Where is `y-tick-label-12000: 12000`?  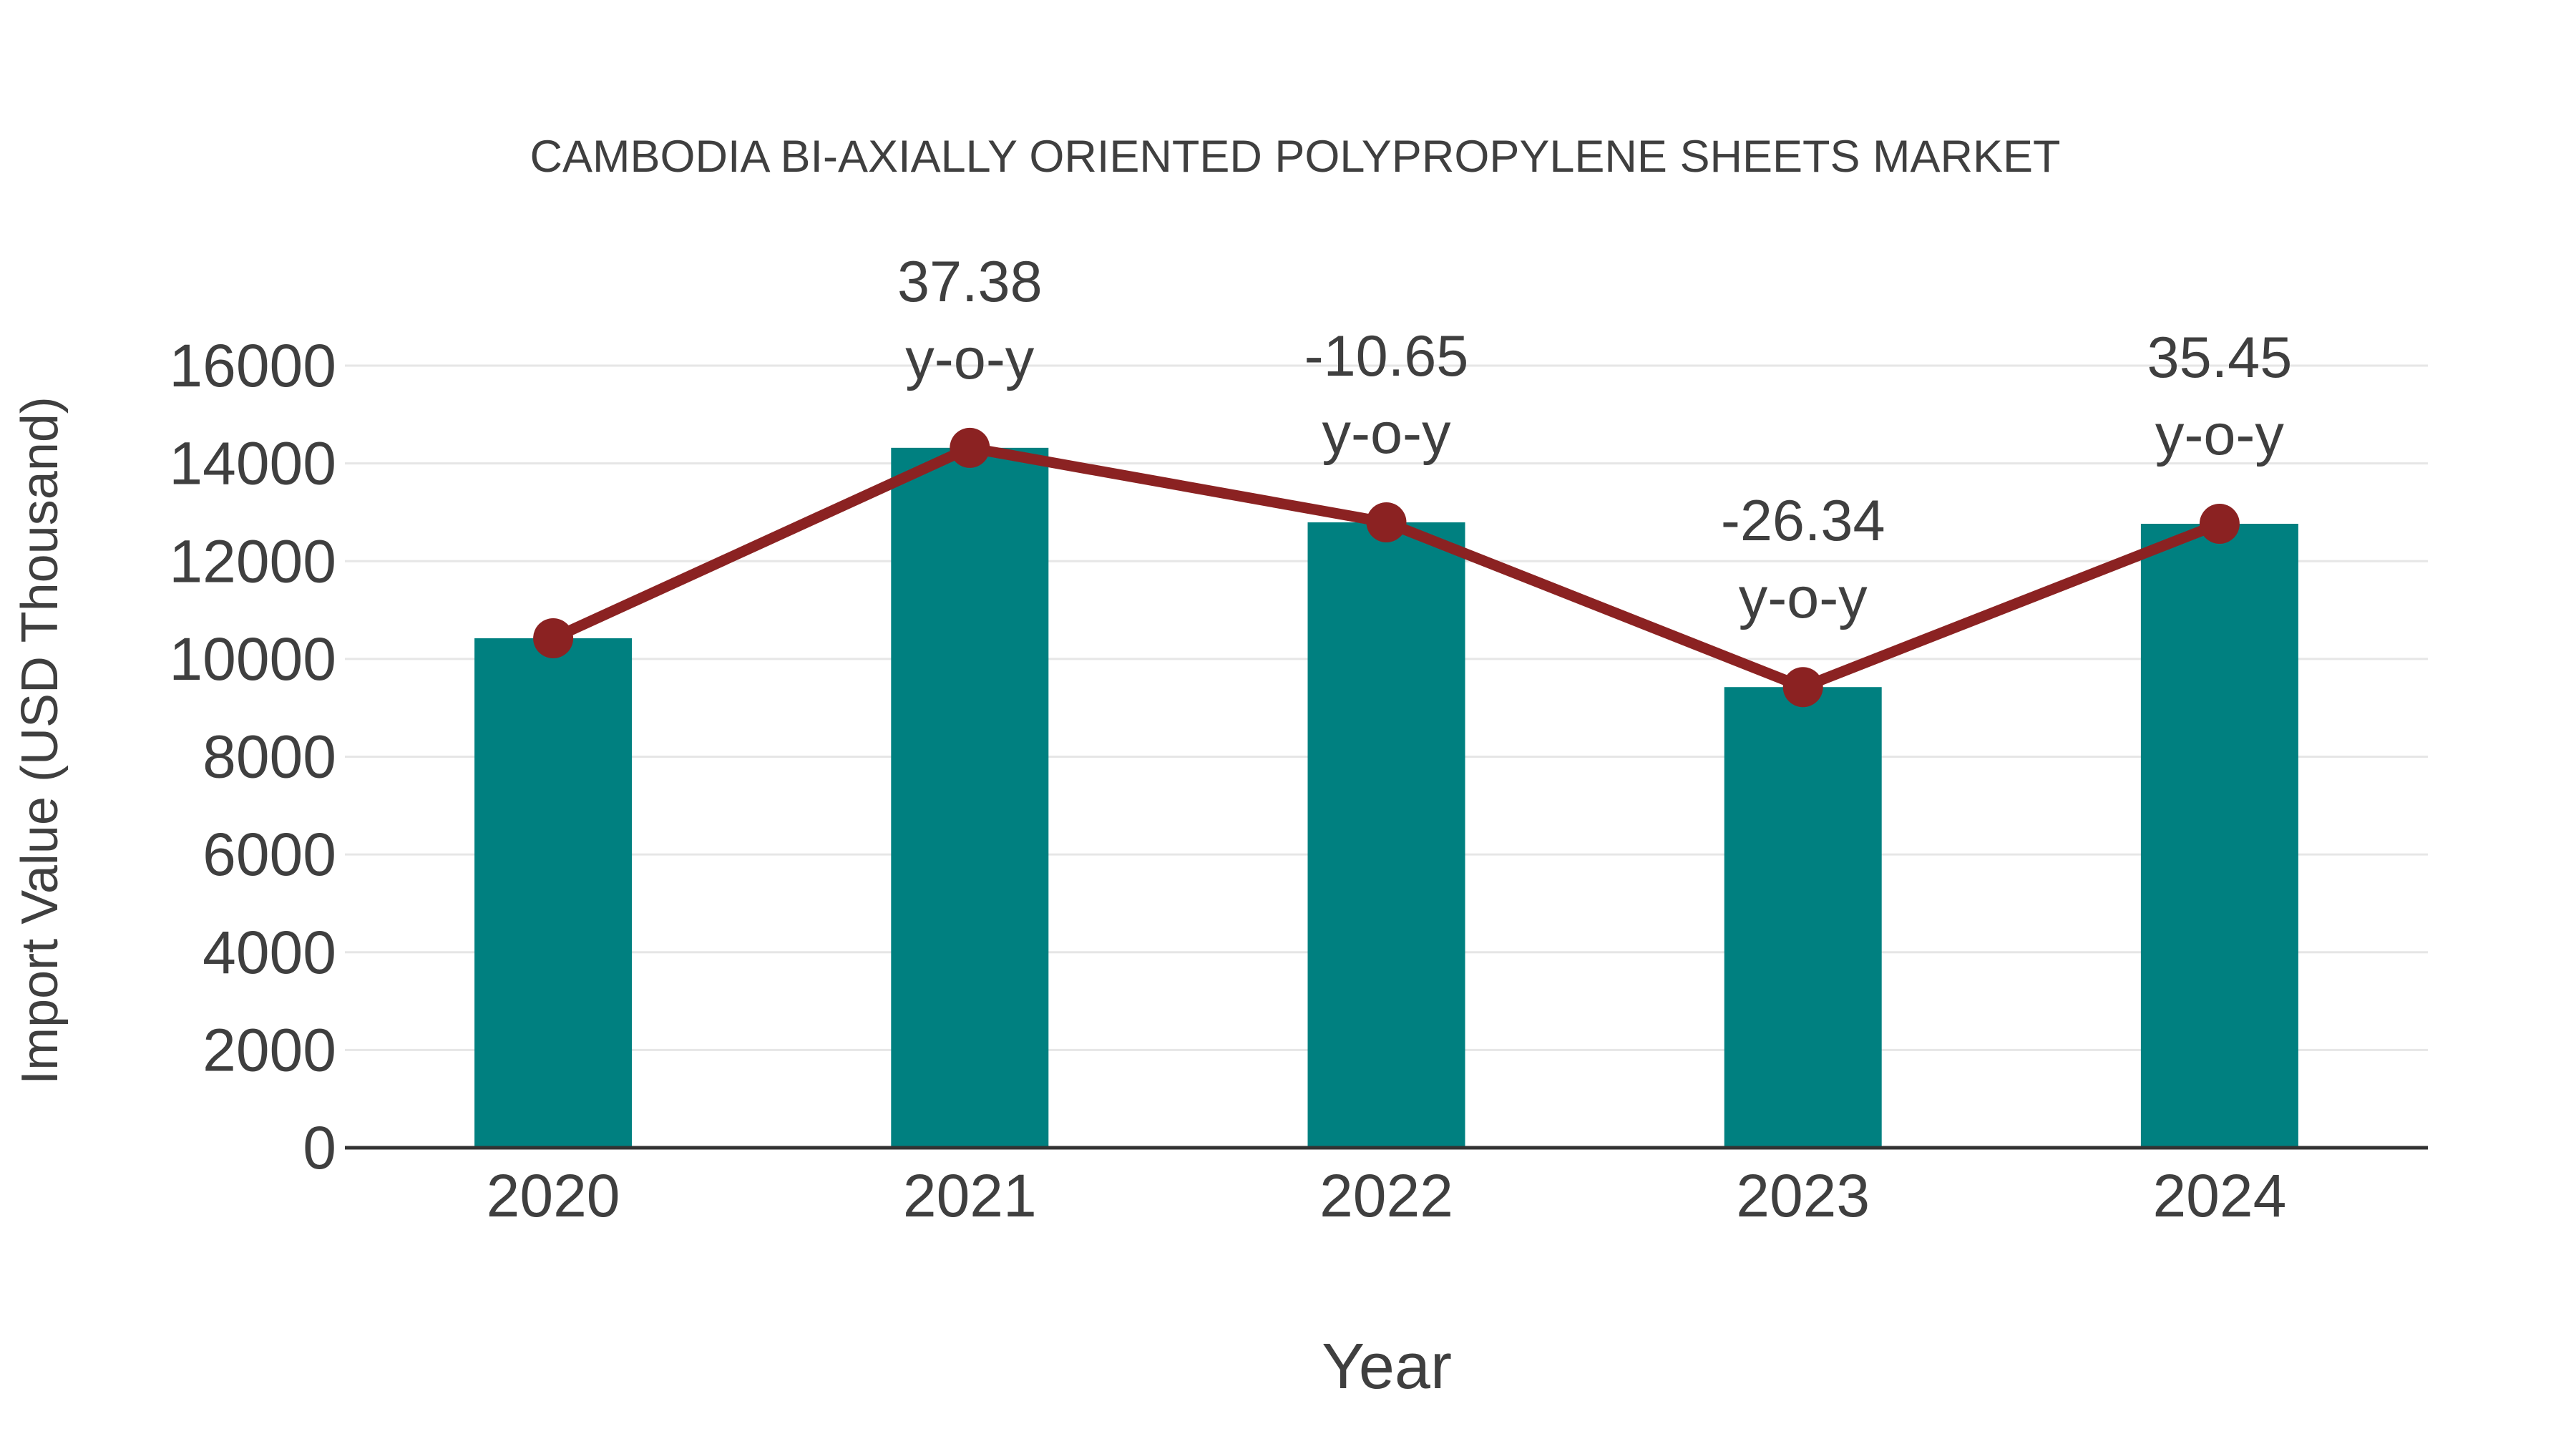
y-tick-label-12000: 12000 is located at coordinates (252, 561).